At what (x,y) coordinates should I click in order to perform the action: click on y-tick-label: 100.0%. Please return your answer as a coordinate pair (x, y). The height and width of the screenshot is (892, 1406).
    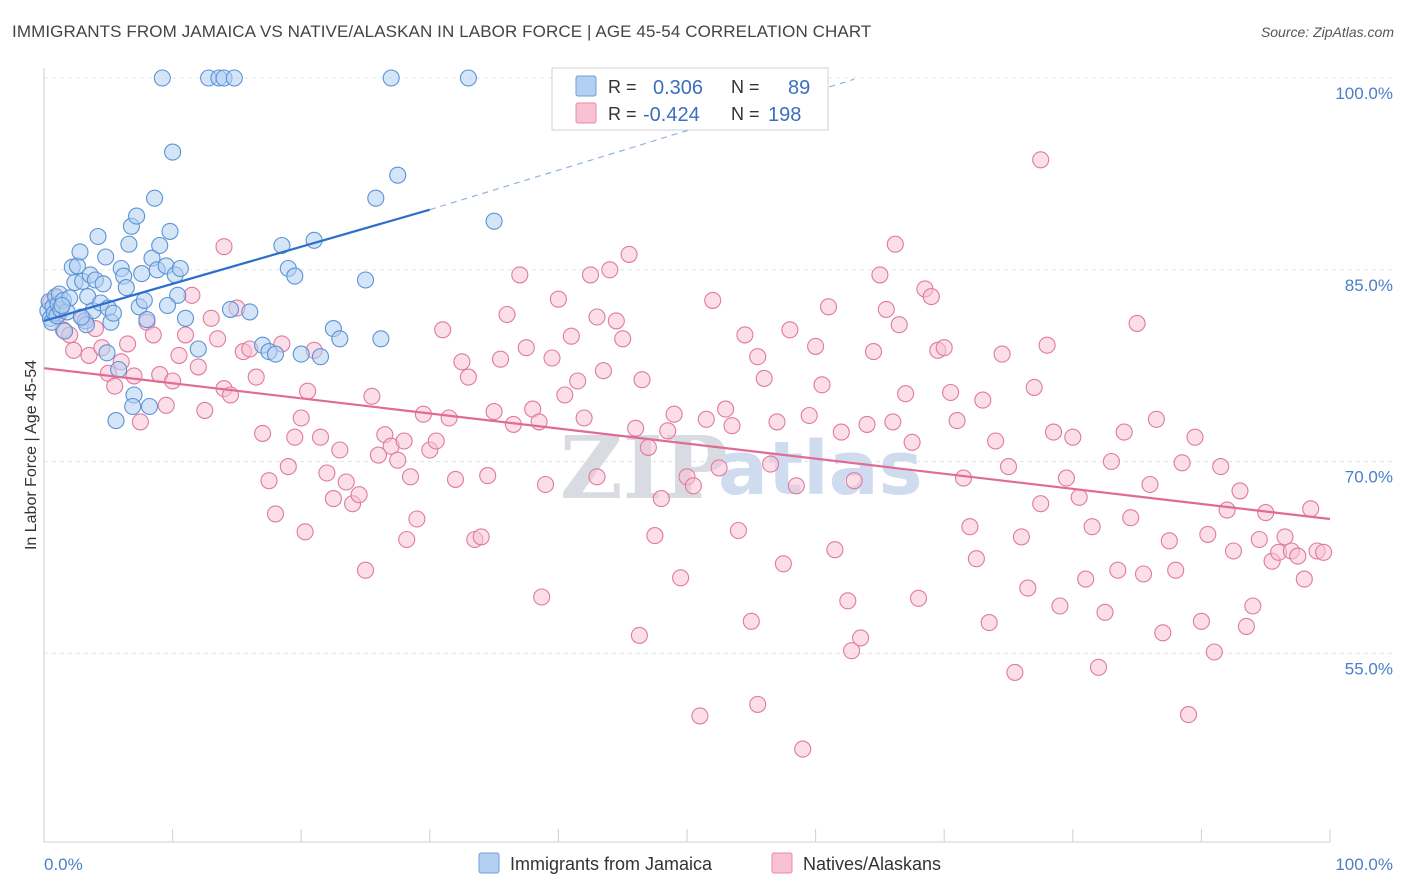
    Looking at the image, I should click on (1364, 93).